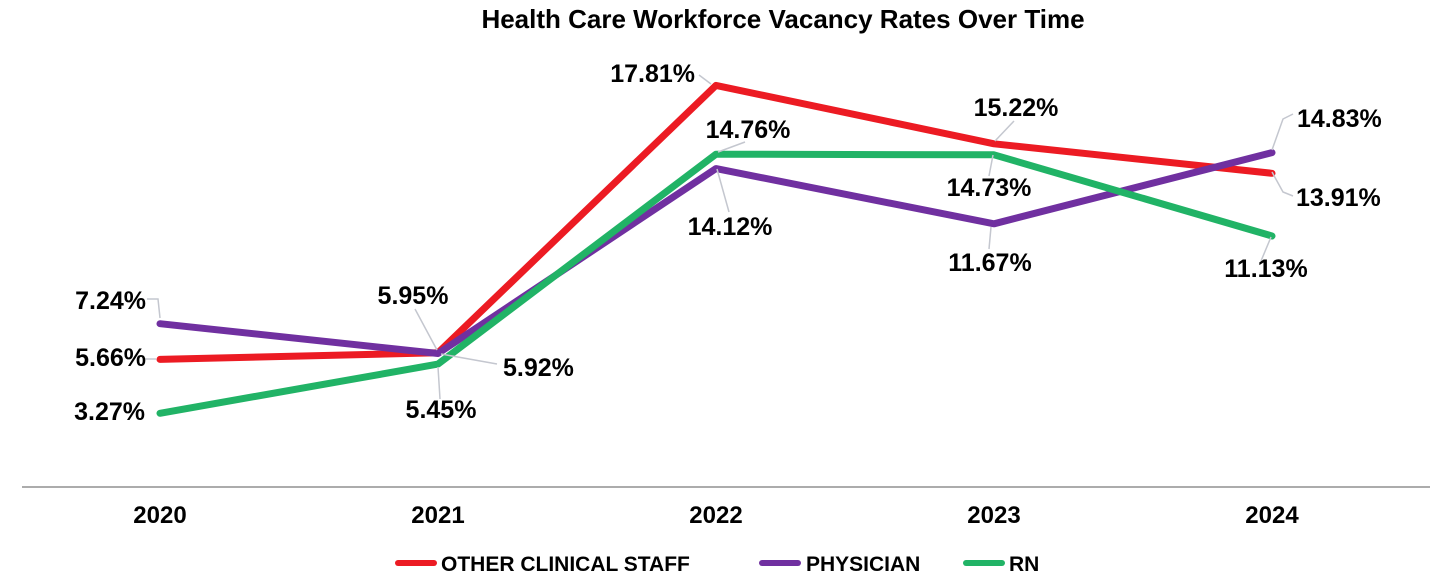  What do you see at coordinates (652, 74) in the screenshot?
I see `data-label-other-clinical-staff-2022: 17.81%` at bounding box center [652, 74].